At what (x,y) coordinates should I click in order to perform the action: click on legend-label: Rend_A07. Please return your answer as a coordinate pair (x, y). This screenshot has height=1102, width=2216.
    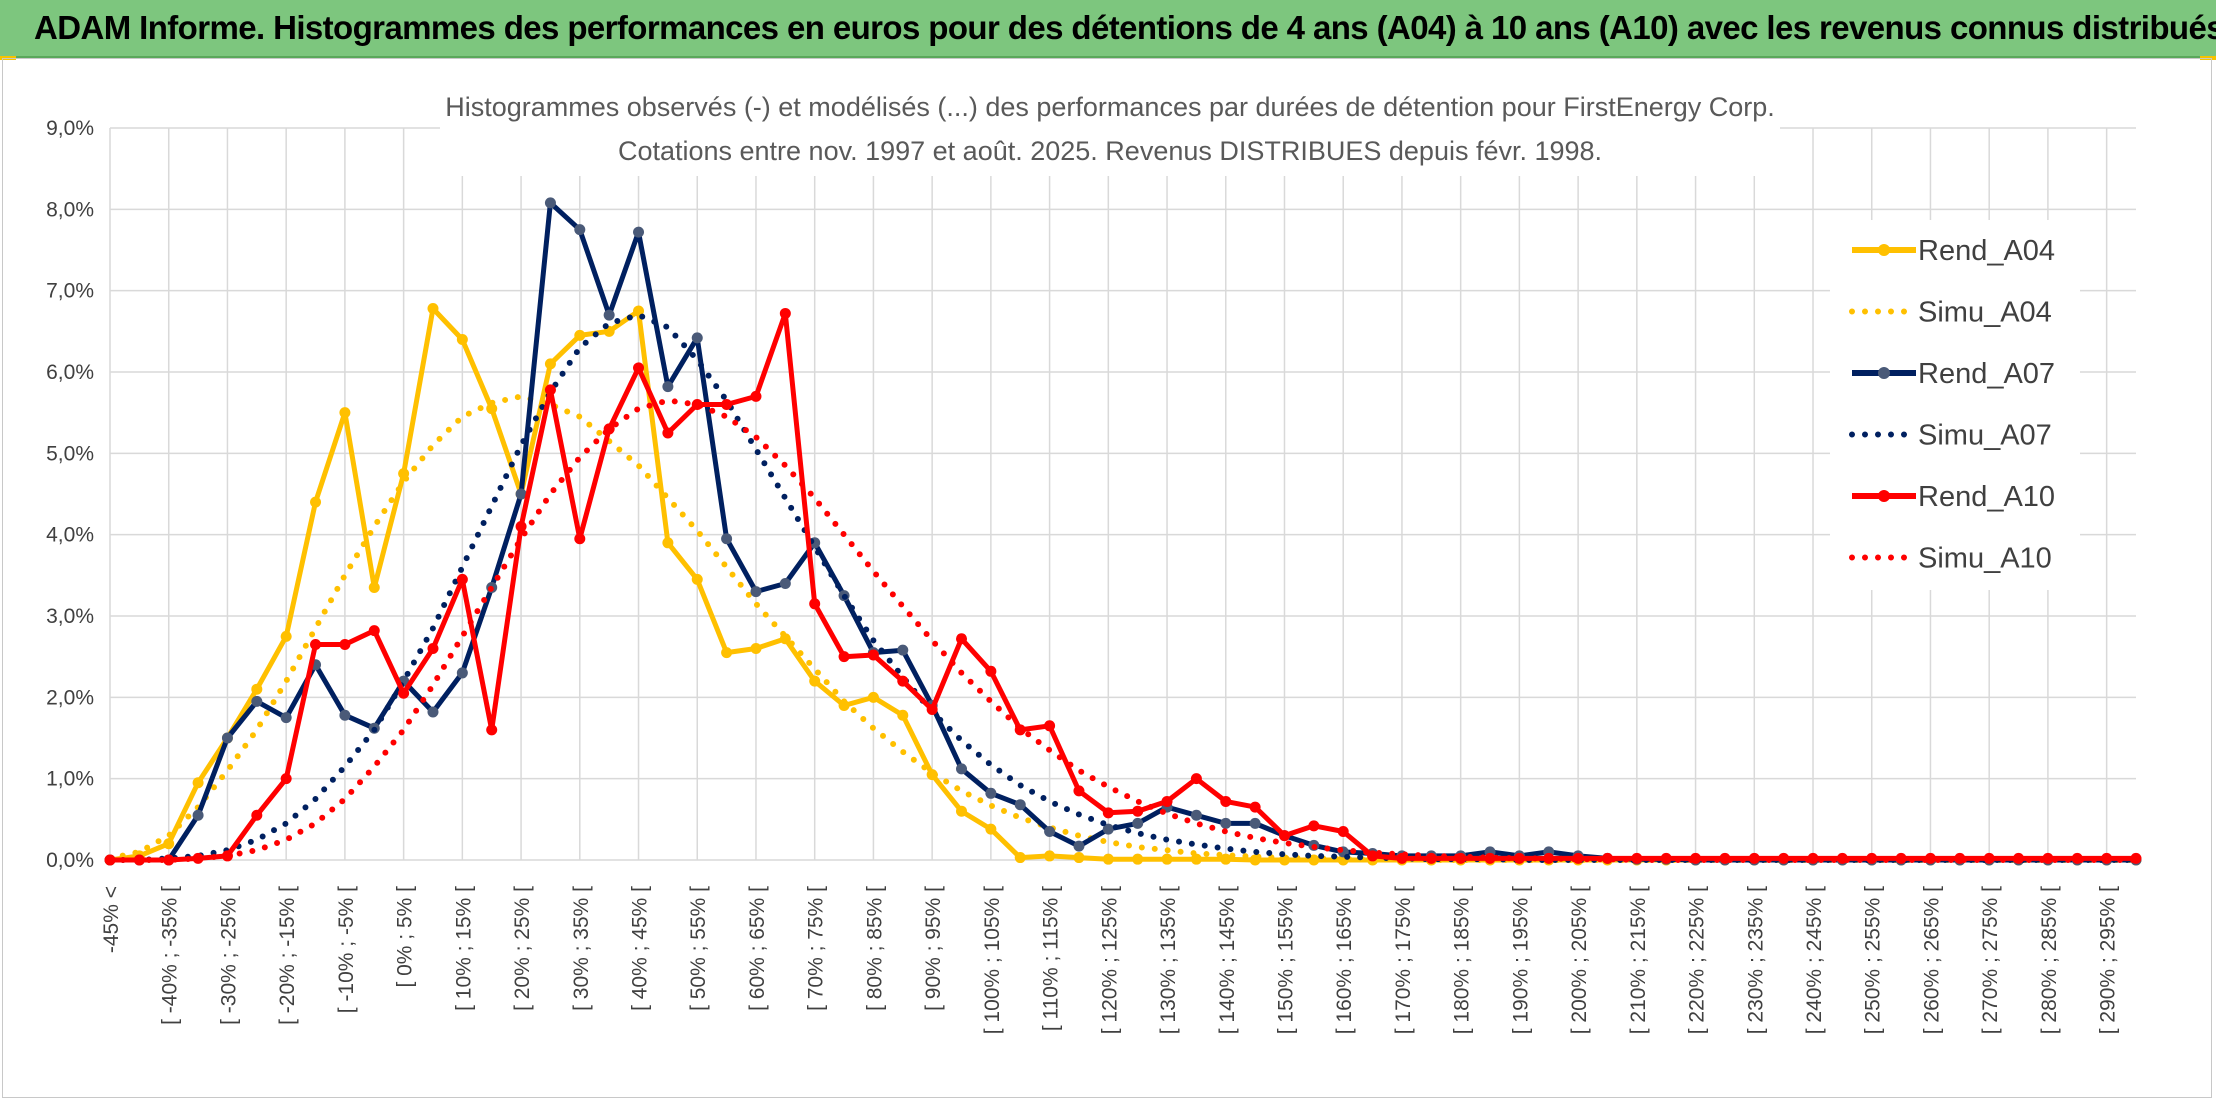
    Looking at the image, I should click on (1986, 374).